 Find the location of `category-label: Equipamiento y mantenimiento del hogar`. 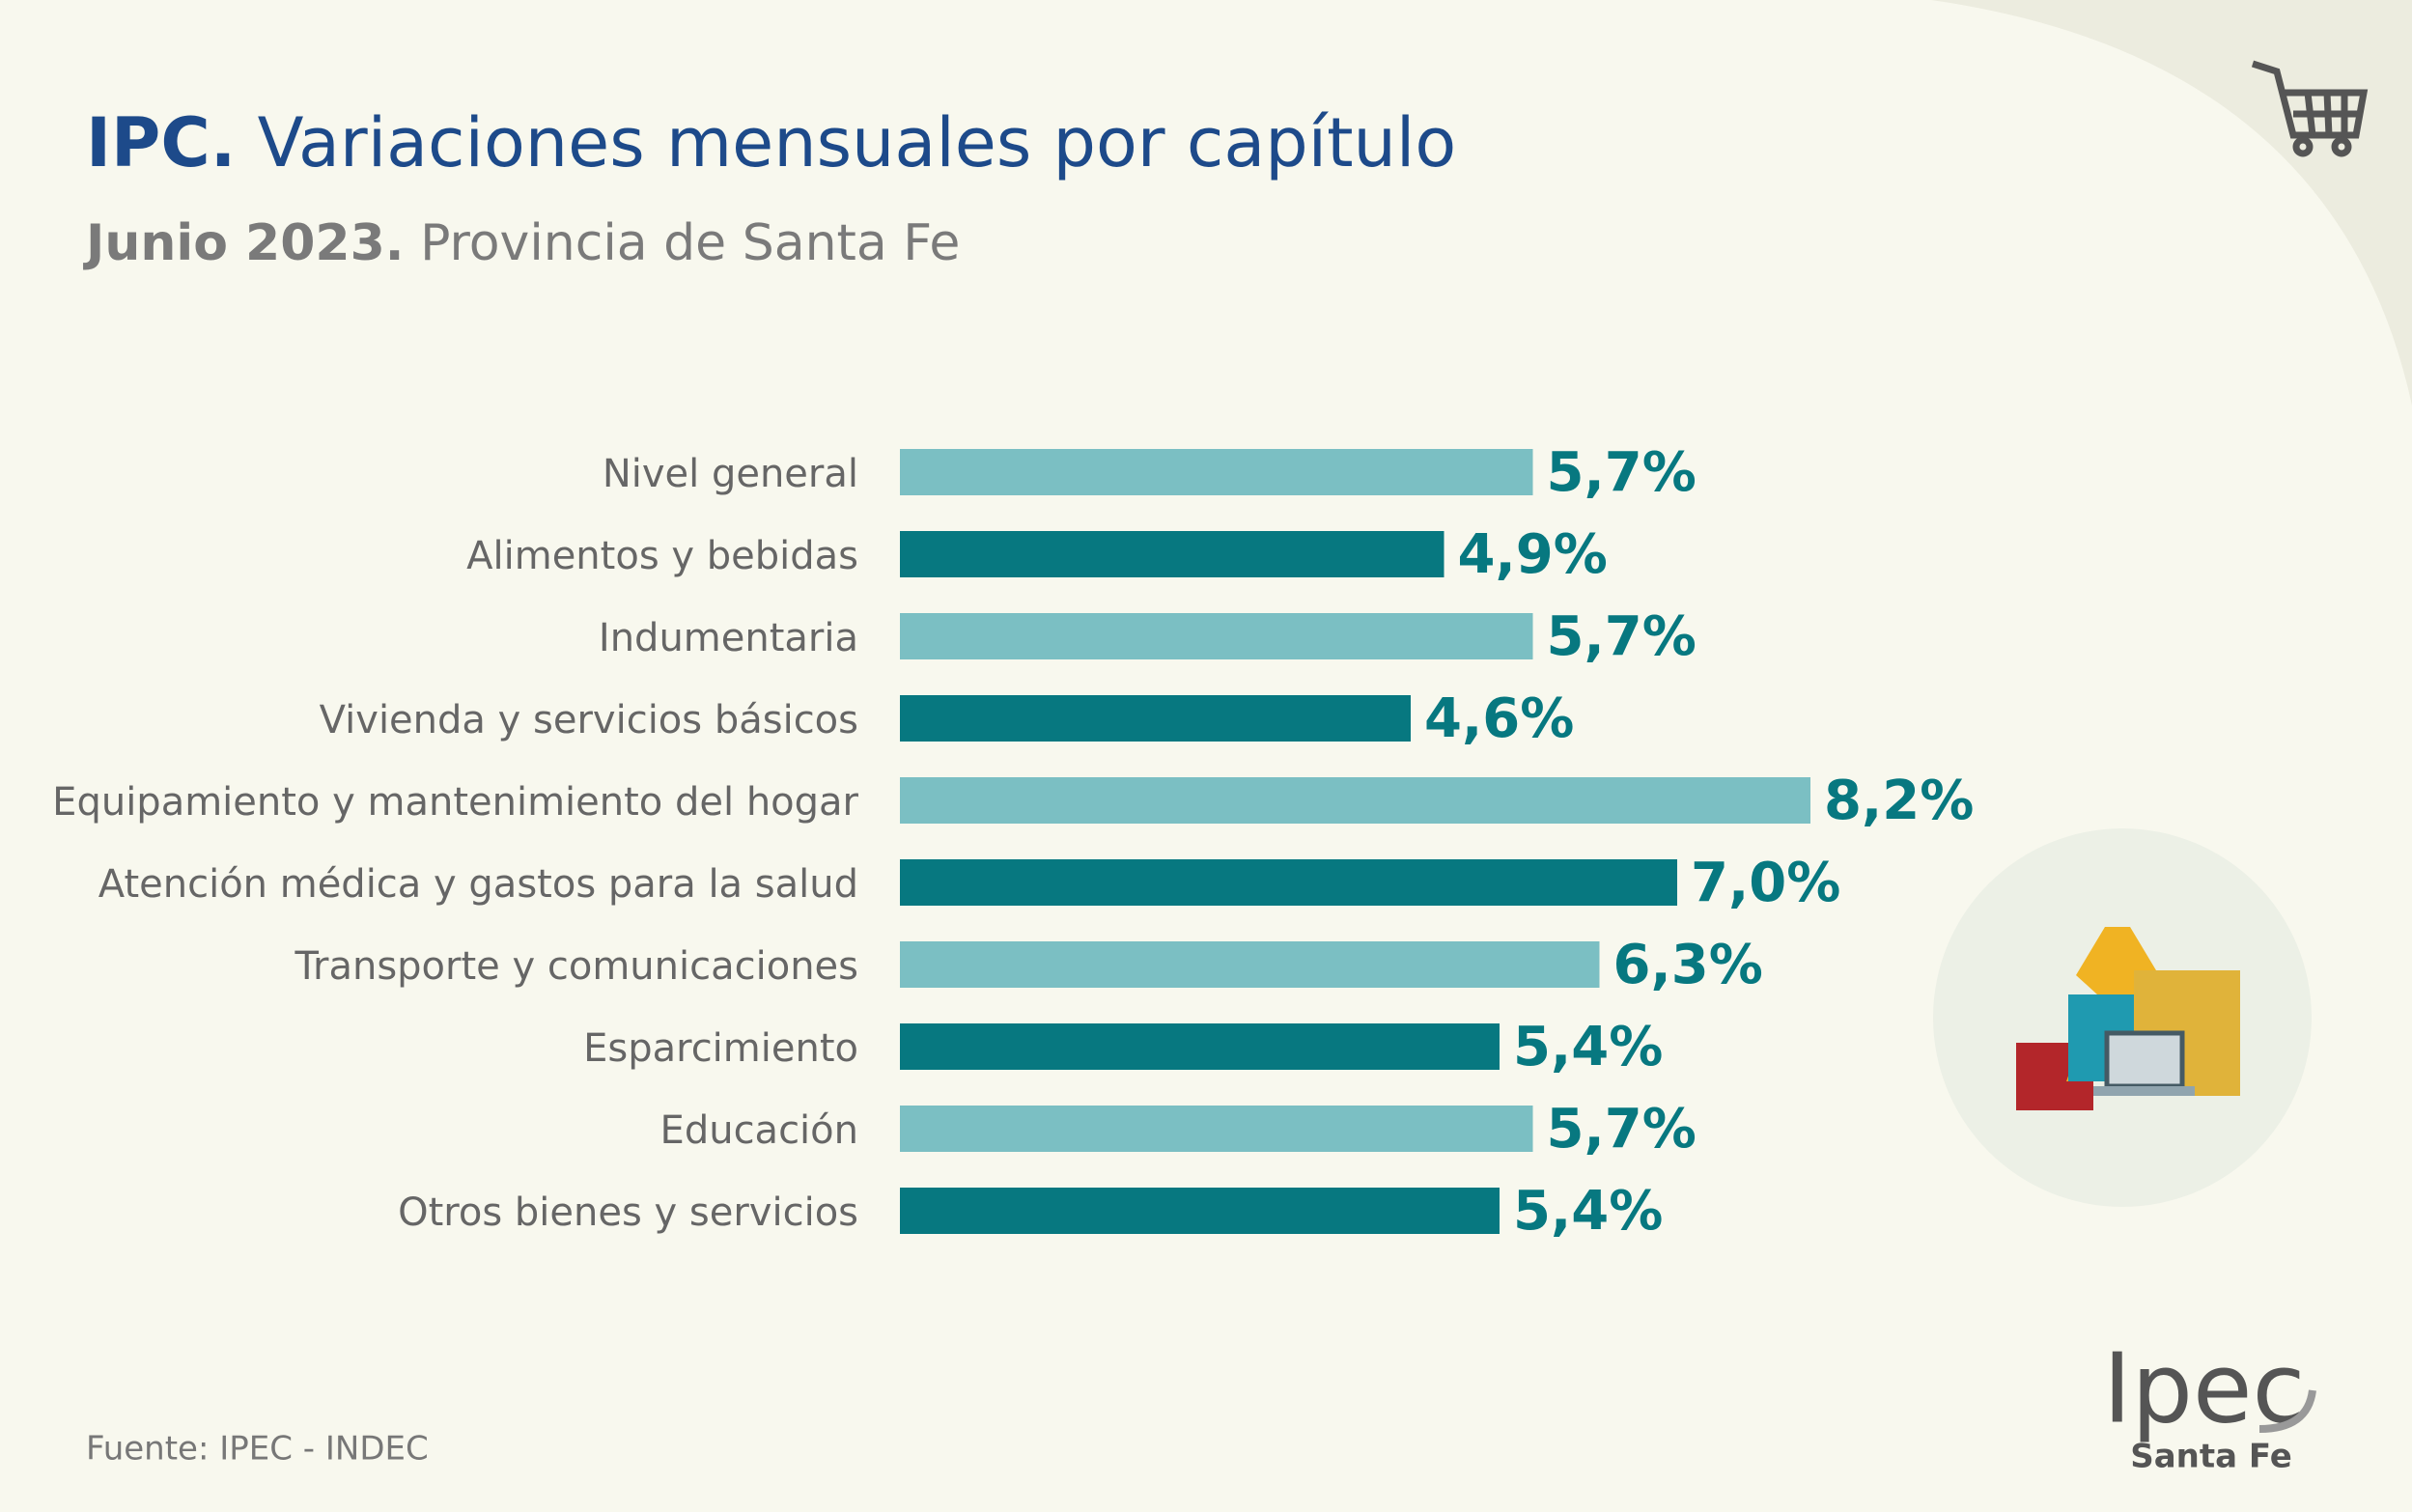

category-label: Equipamiento y mantenimiento del hogar is located at coordinates (455, 803).